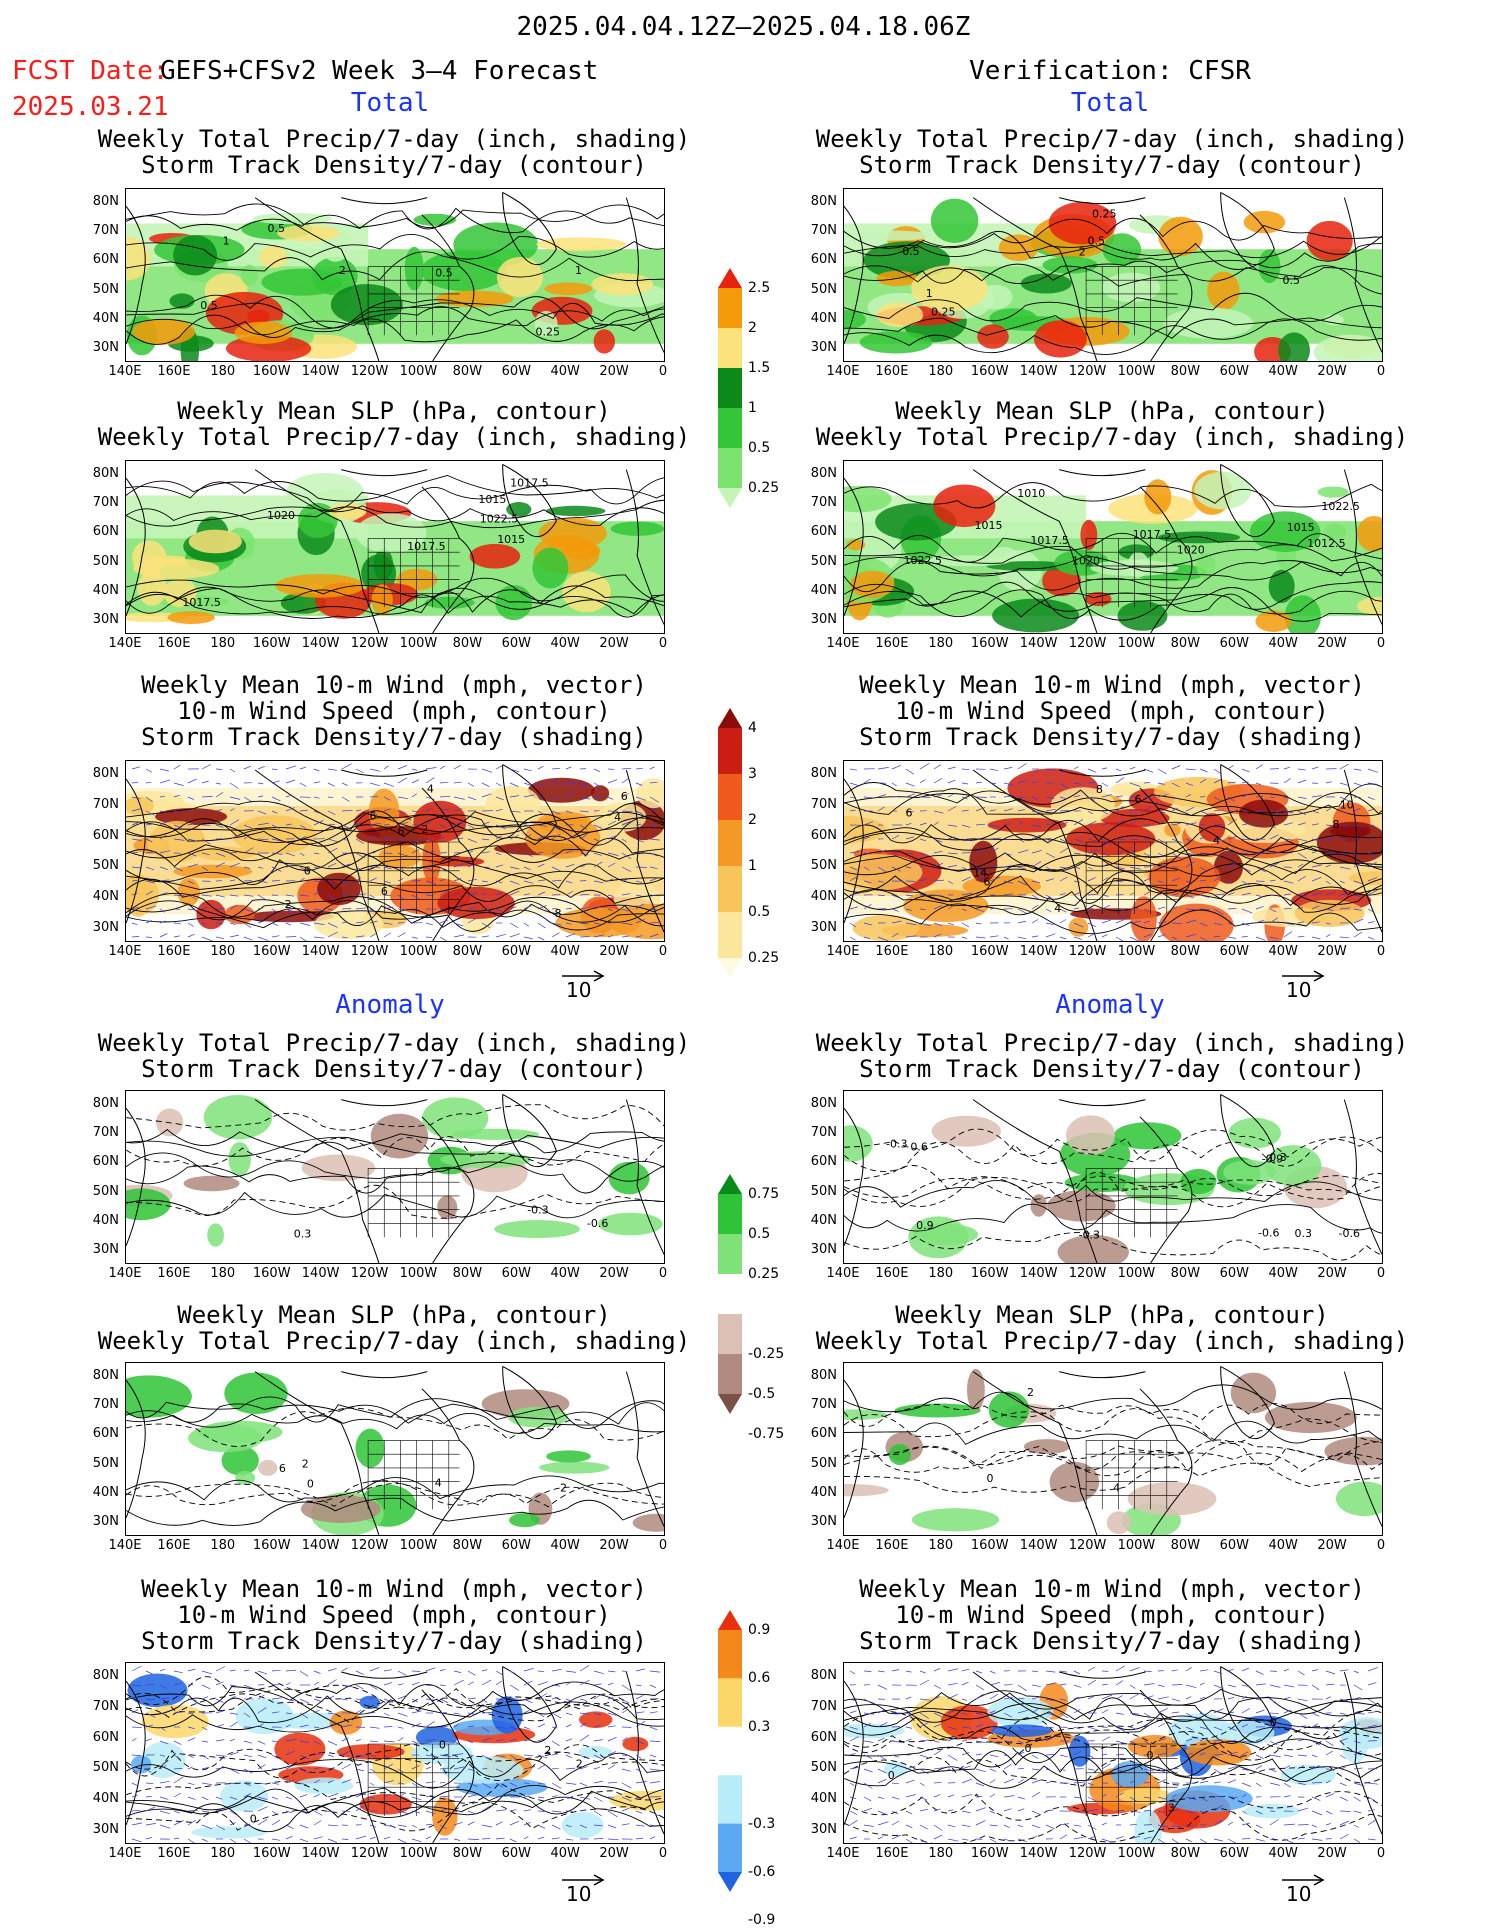  What do you see at coordinates (1112, 1641) in the screenshot?
I see `panel-title-line: Storm Track Density/7-day (shading)` at bounding box center [1112, 1641].